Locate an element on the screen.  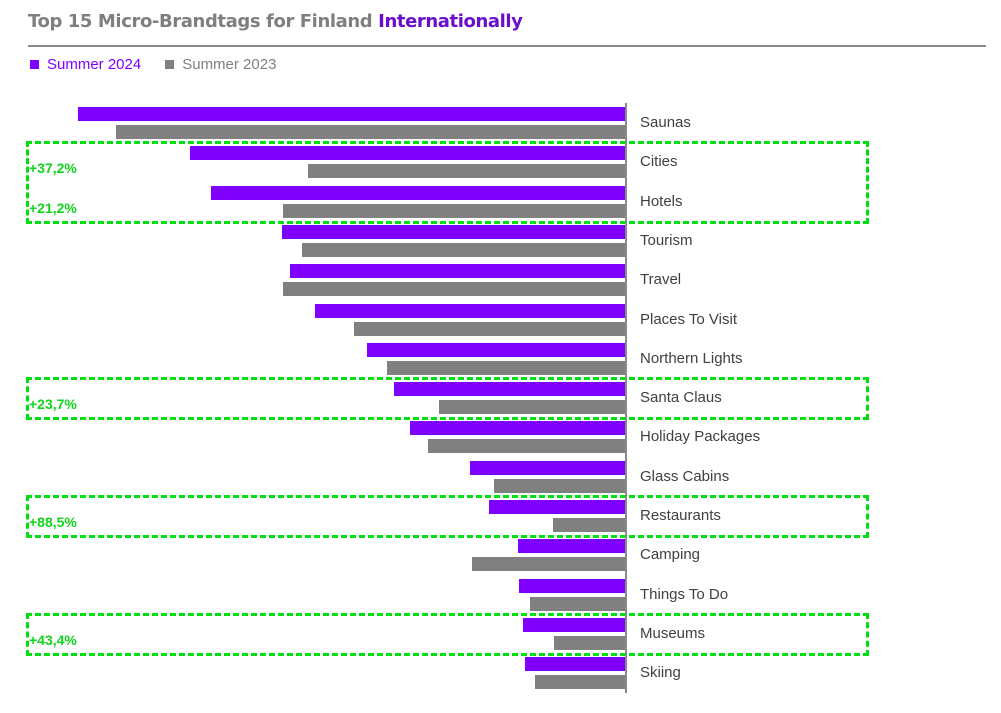
bar-northern-lights-summer-2023 is located at coordinates (506, 367).